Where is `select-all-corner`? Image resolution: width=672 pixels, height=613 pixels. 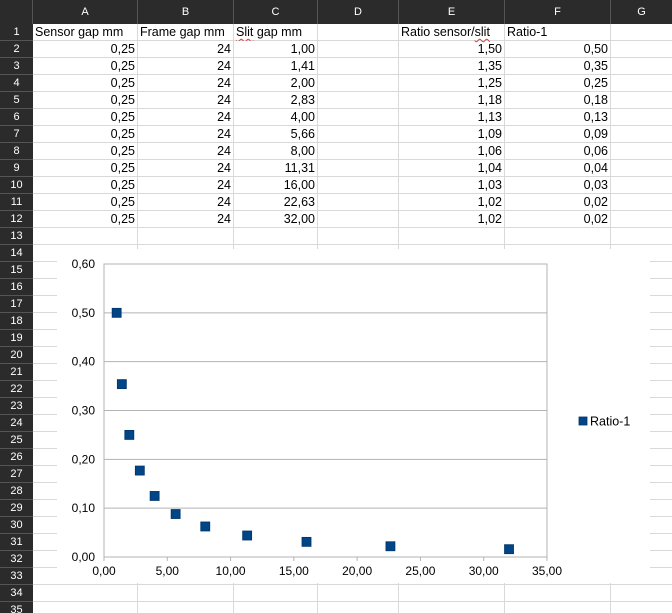
select-all-corner is located at coordinates (16, 12).